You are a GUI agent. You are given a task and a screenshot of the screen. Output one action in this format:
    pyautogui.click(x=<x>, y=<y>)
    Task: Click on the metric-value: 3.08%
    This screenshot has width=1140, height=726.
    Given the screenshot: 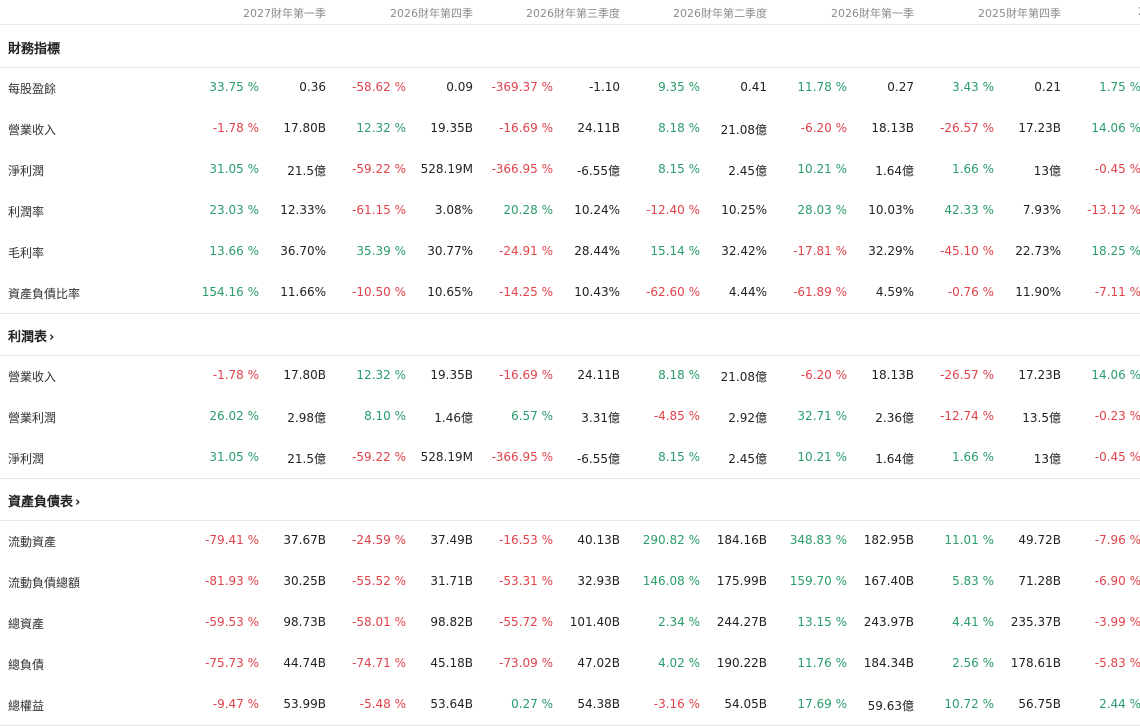 What is the action you would take?
    pyautogui.click(x=453, y=210)
    